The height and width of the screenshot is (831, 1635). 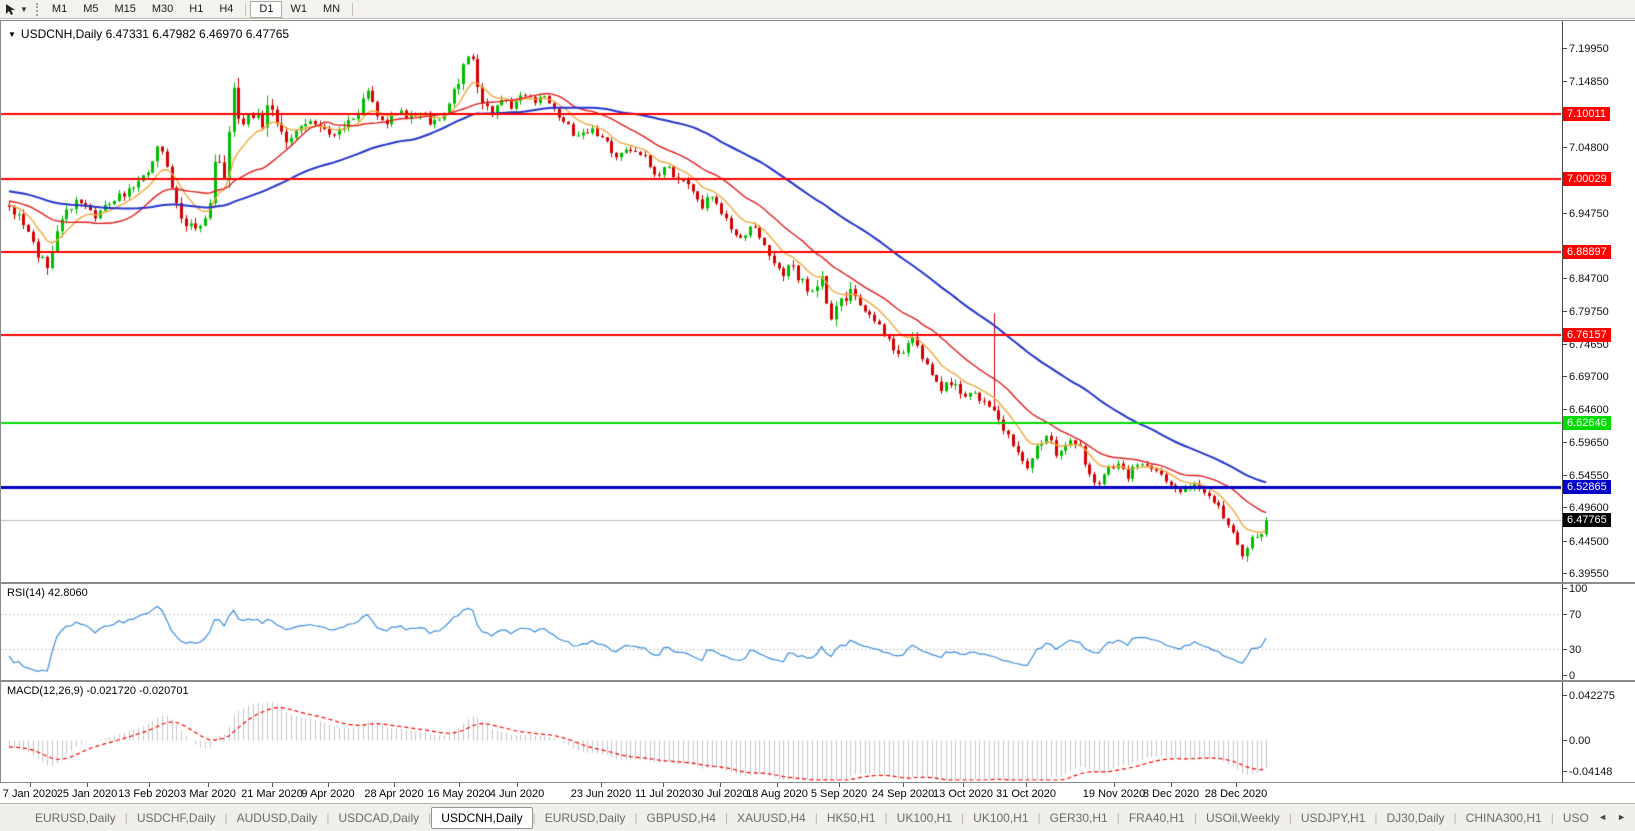 I want to click on macd-canvas, so click(x=781, y=732).